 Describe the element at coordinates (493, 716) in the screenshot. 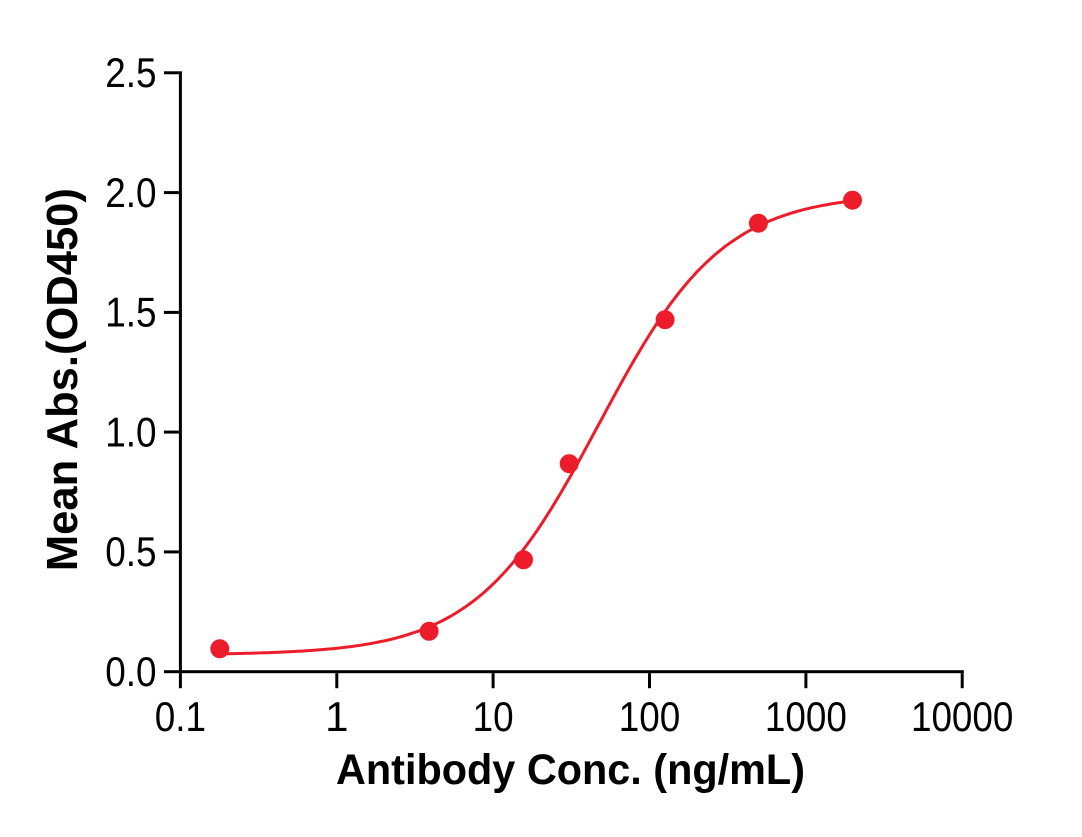

I see `svg-text: 10` at that location.